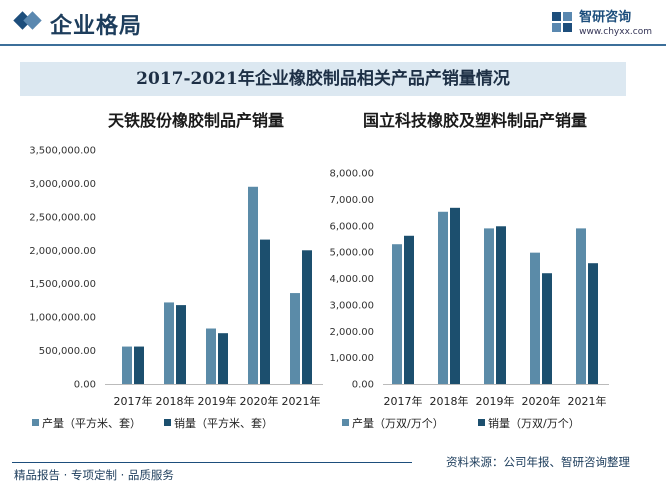 The image size is (666, 489). What do you see at coordinates (605, 17) in the screenshot?
I see `brand-name: 智研咨询` at bounding box center [605, 17].